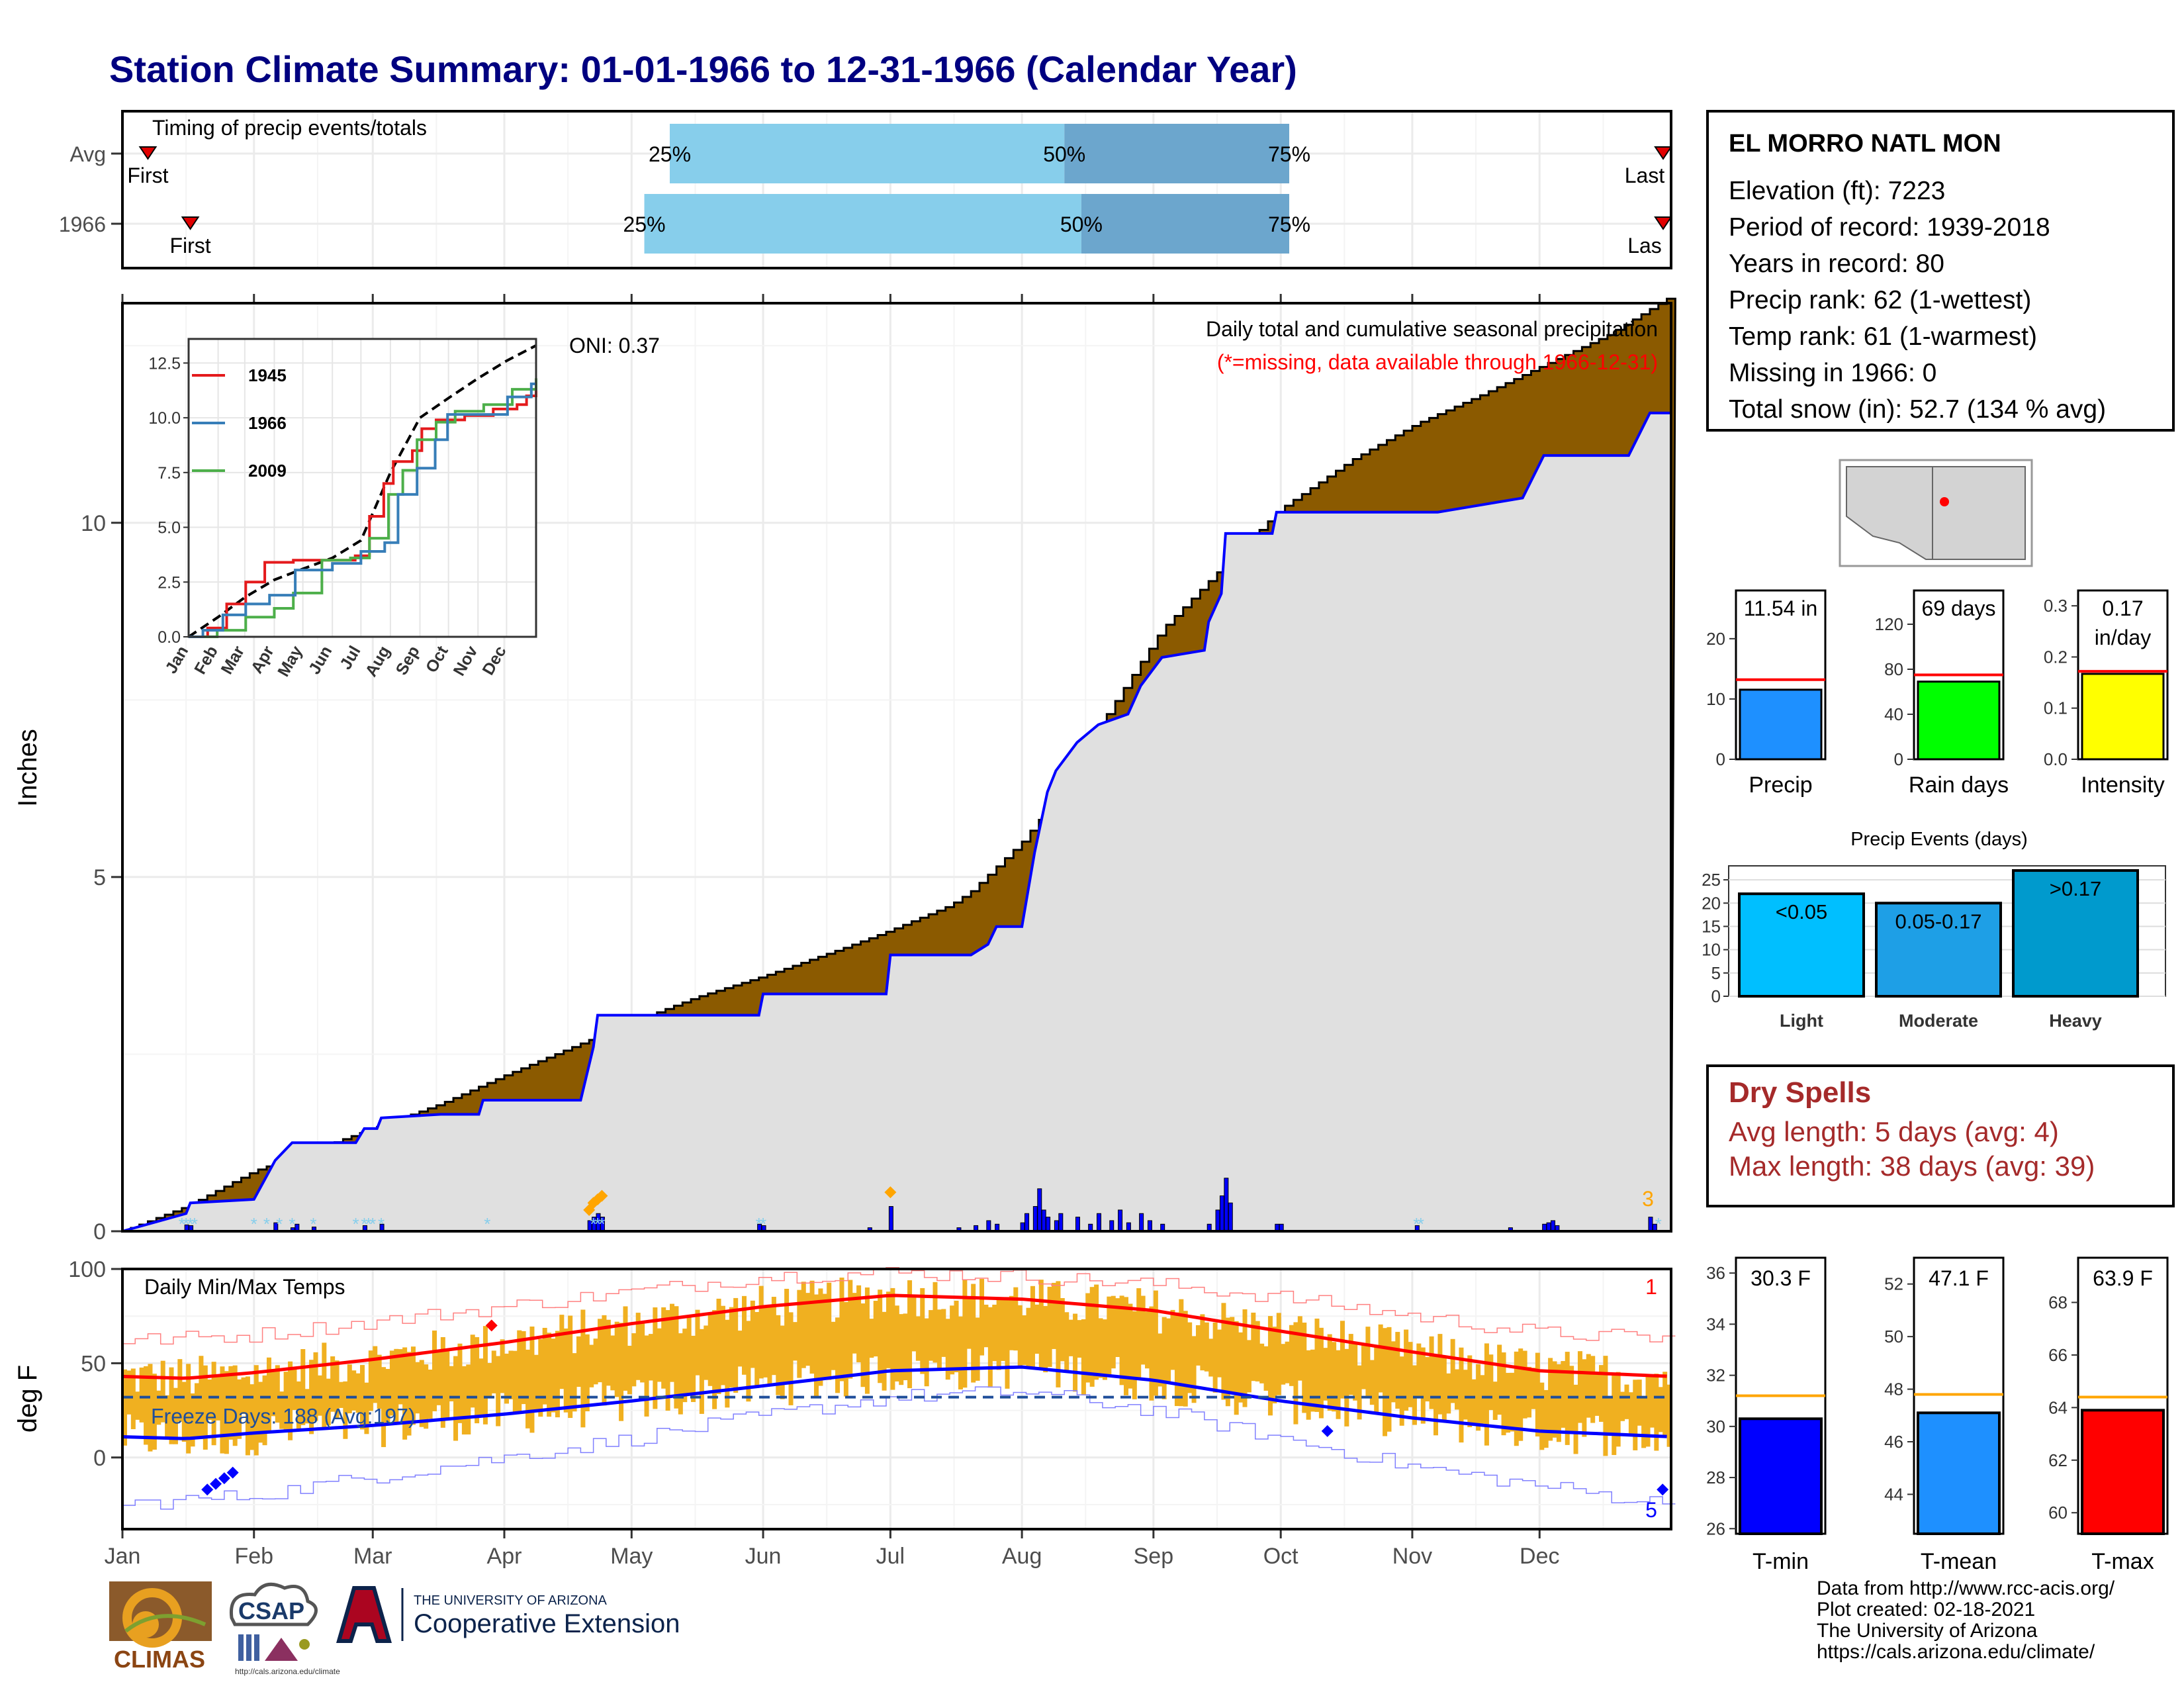  I want to click on timing-title: Timing of precip events/totals, so click(289, 128).